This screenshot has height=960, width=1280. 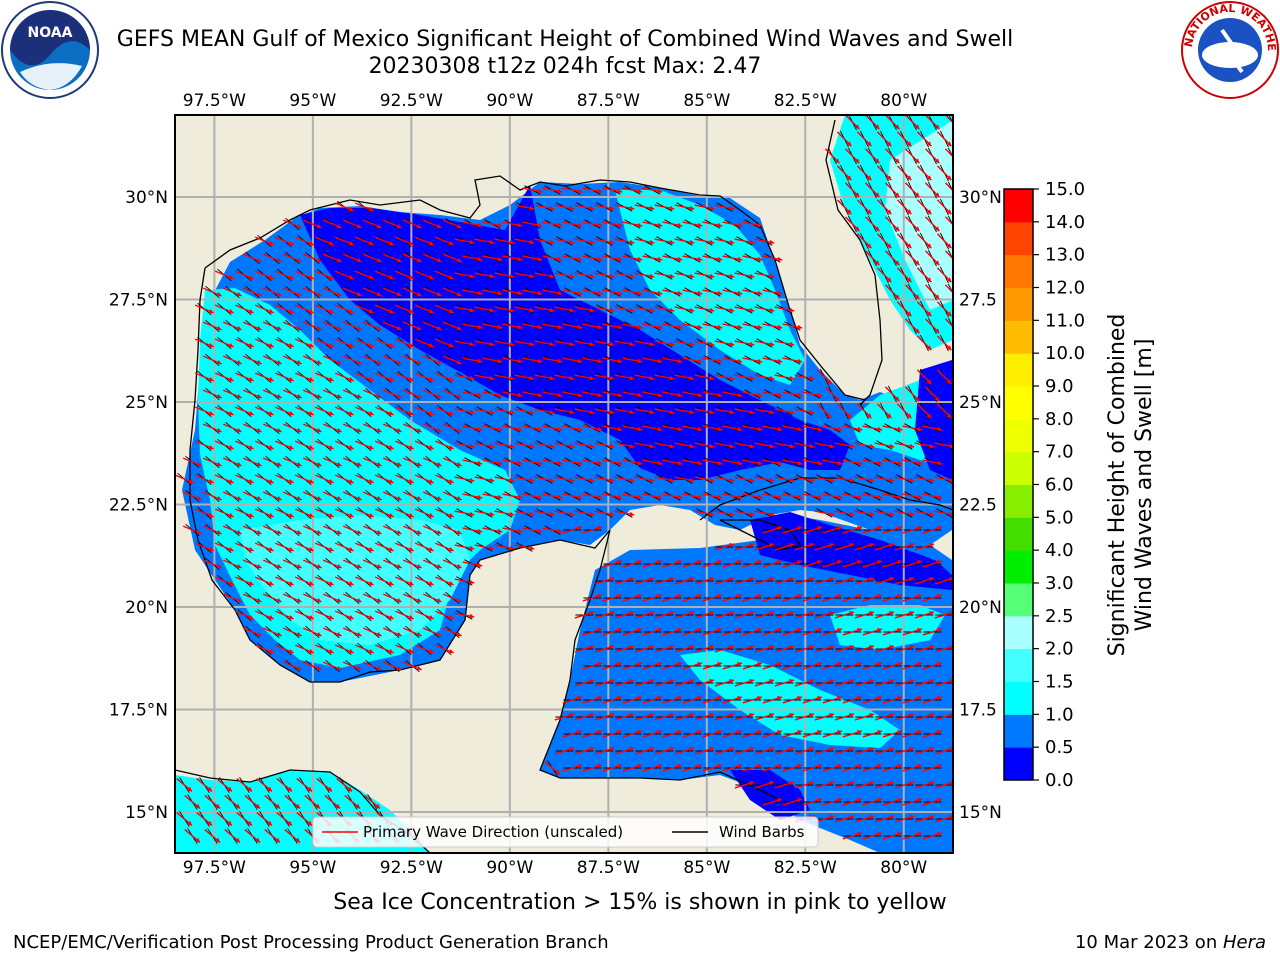 I want to click on lat-tick-label-right: 17.5, so click(x=978, y=711).